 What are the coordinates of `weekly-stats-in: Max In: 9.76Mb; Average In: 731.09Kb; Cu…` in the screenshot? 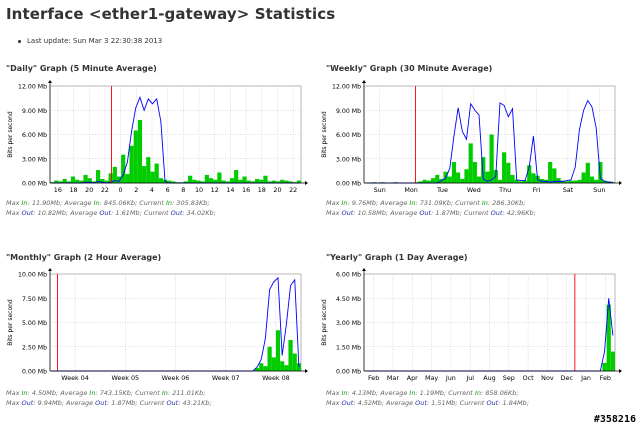 It's located at (426, 203).